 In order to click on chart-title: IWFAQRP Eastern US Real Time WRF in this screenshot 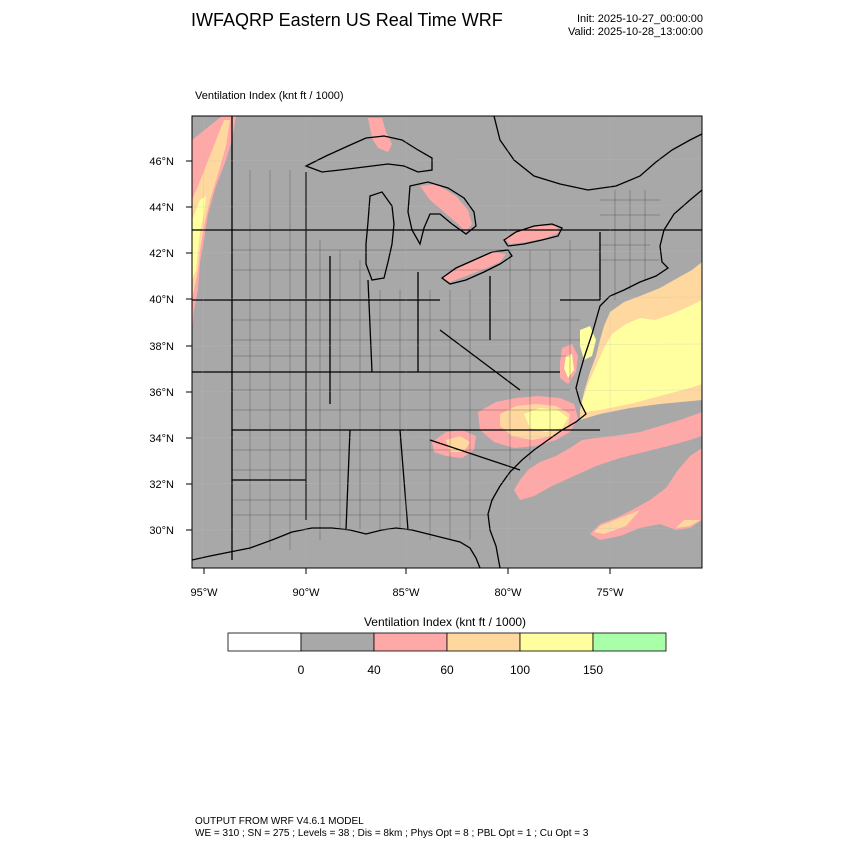, I will do `click(347, 20)`.